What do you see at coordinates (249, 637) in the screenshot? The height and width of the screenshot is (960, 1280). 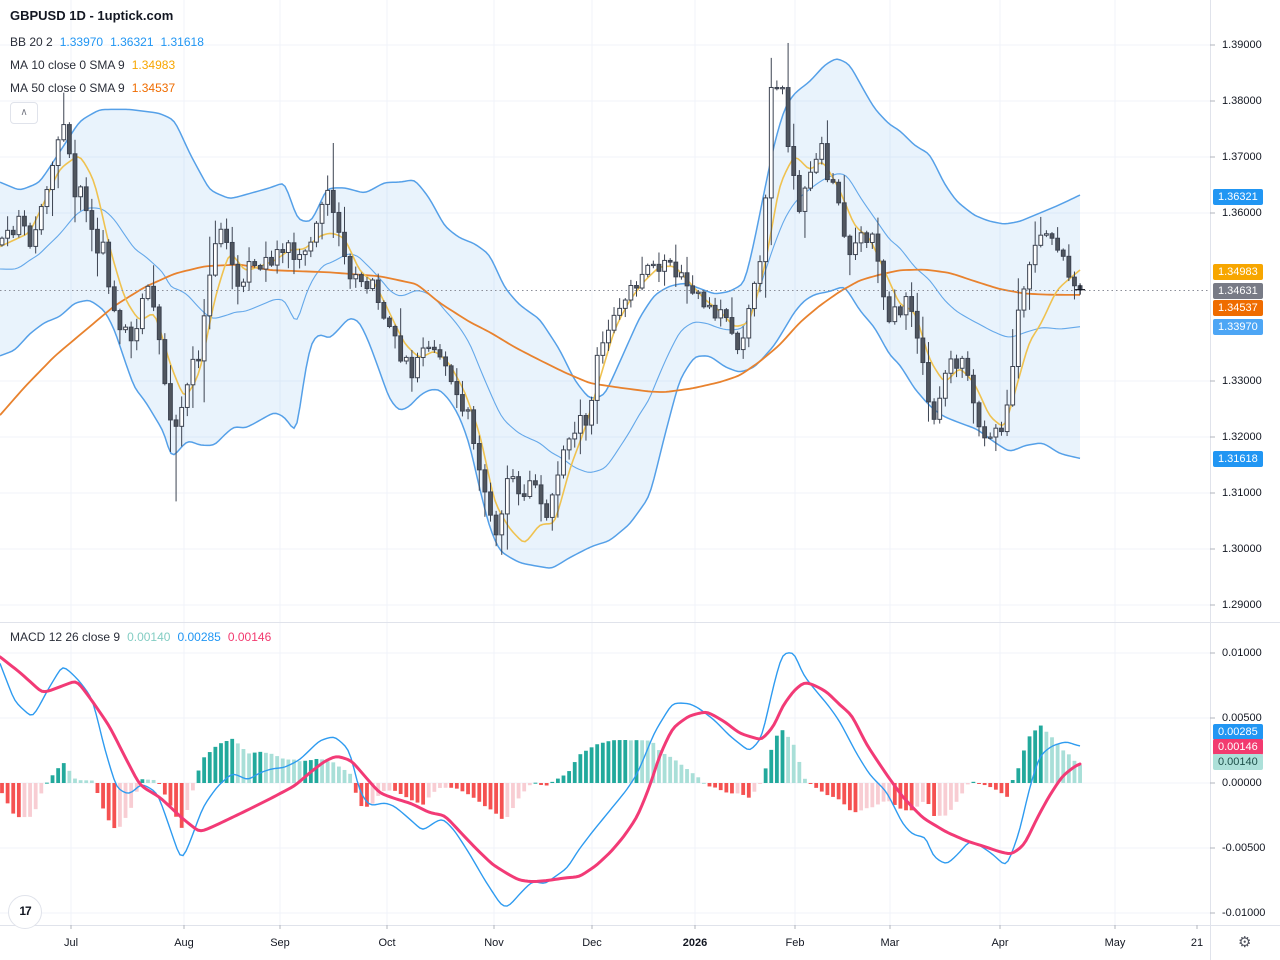 I see `macd-signal-value: 0.00146` at bounding box center [249, 637].